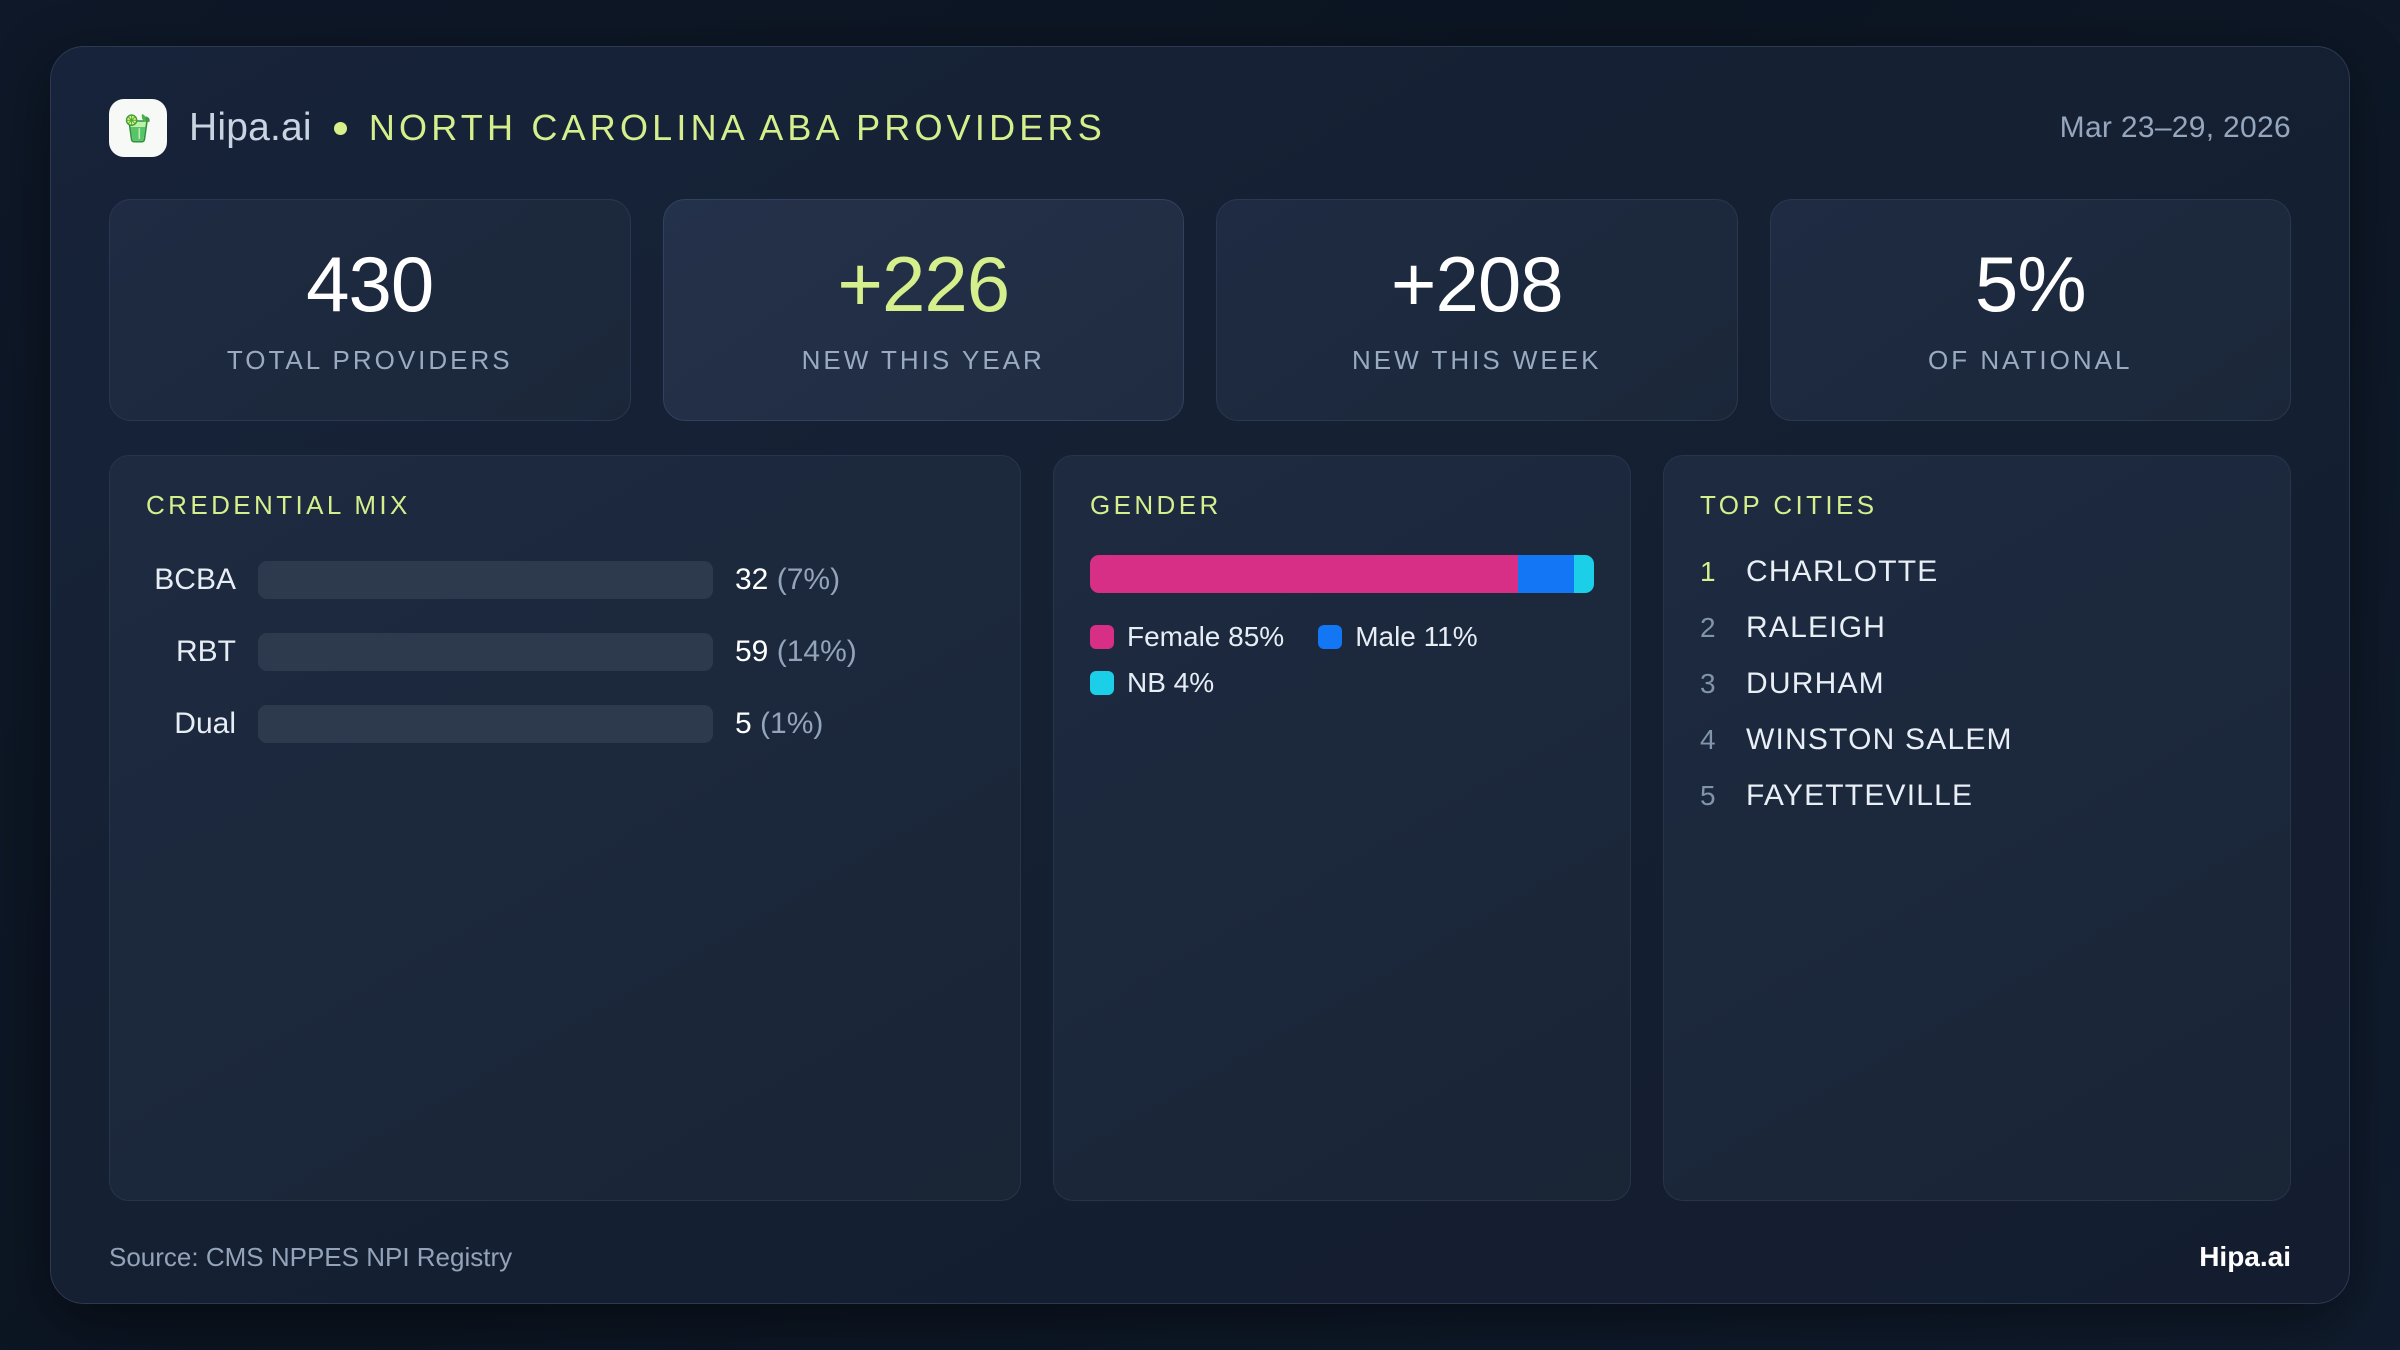 The height and width of the screenshot is (1350, 2400). What do you see at coordinates (743, 723) in the screenshot?
I see `bar-count: 5` at bounding box center [743, 723].